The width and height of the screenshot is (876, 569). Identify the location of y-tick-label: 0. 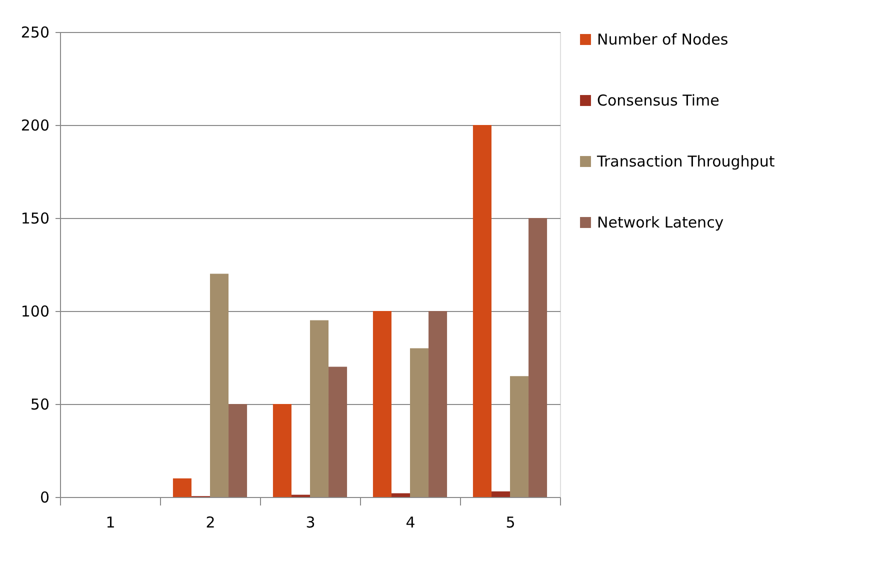
(45, 497).